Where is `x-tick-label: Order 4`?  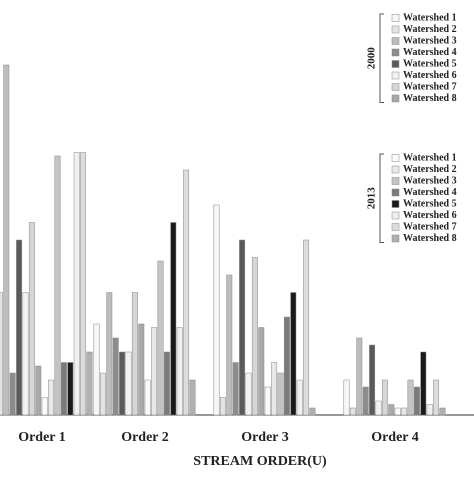
x-tick-label: Order 4 is located at coordinates (395, 437).